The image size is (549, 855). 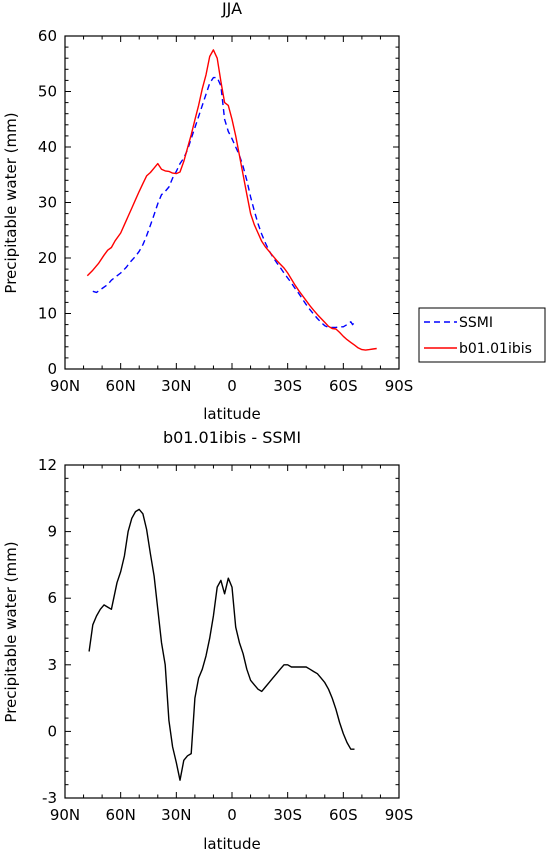 What do you see at coordinates (232, 386) in the screenshot?
I see `top-x-tick-label: 0` at bounding box center [232, 386].